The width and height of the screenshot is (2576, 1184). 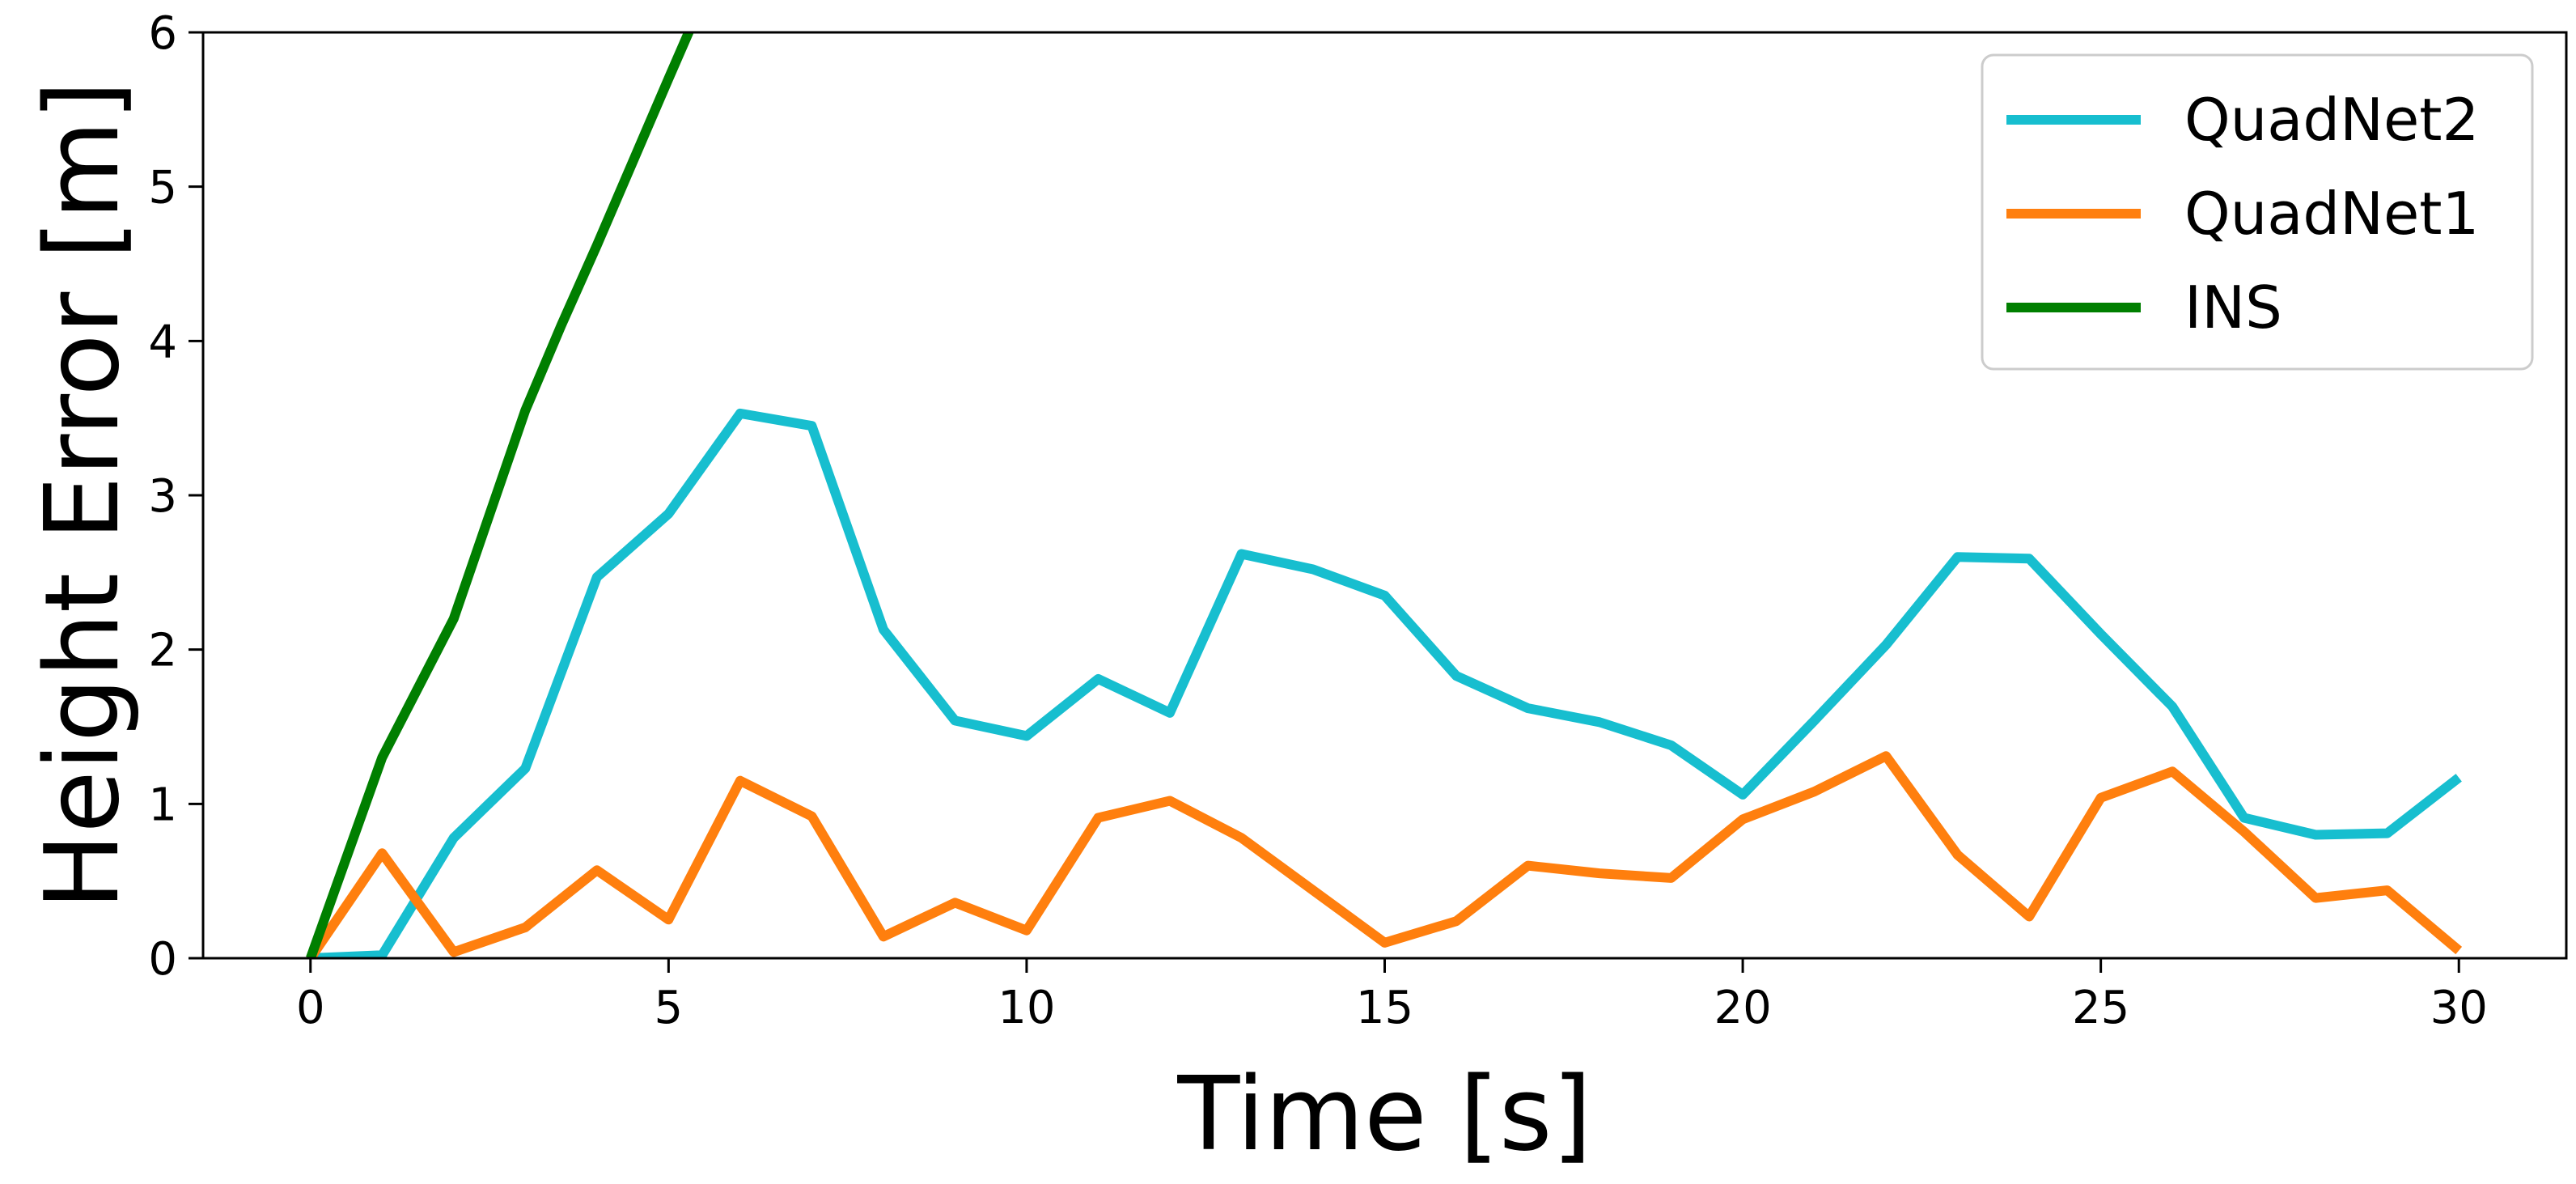 I want to click on legend-label-ins: INS, so click(x=2233, y=308).